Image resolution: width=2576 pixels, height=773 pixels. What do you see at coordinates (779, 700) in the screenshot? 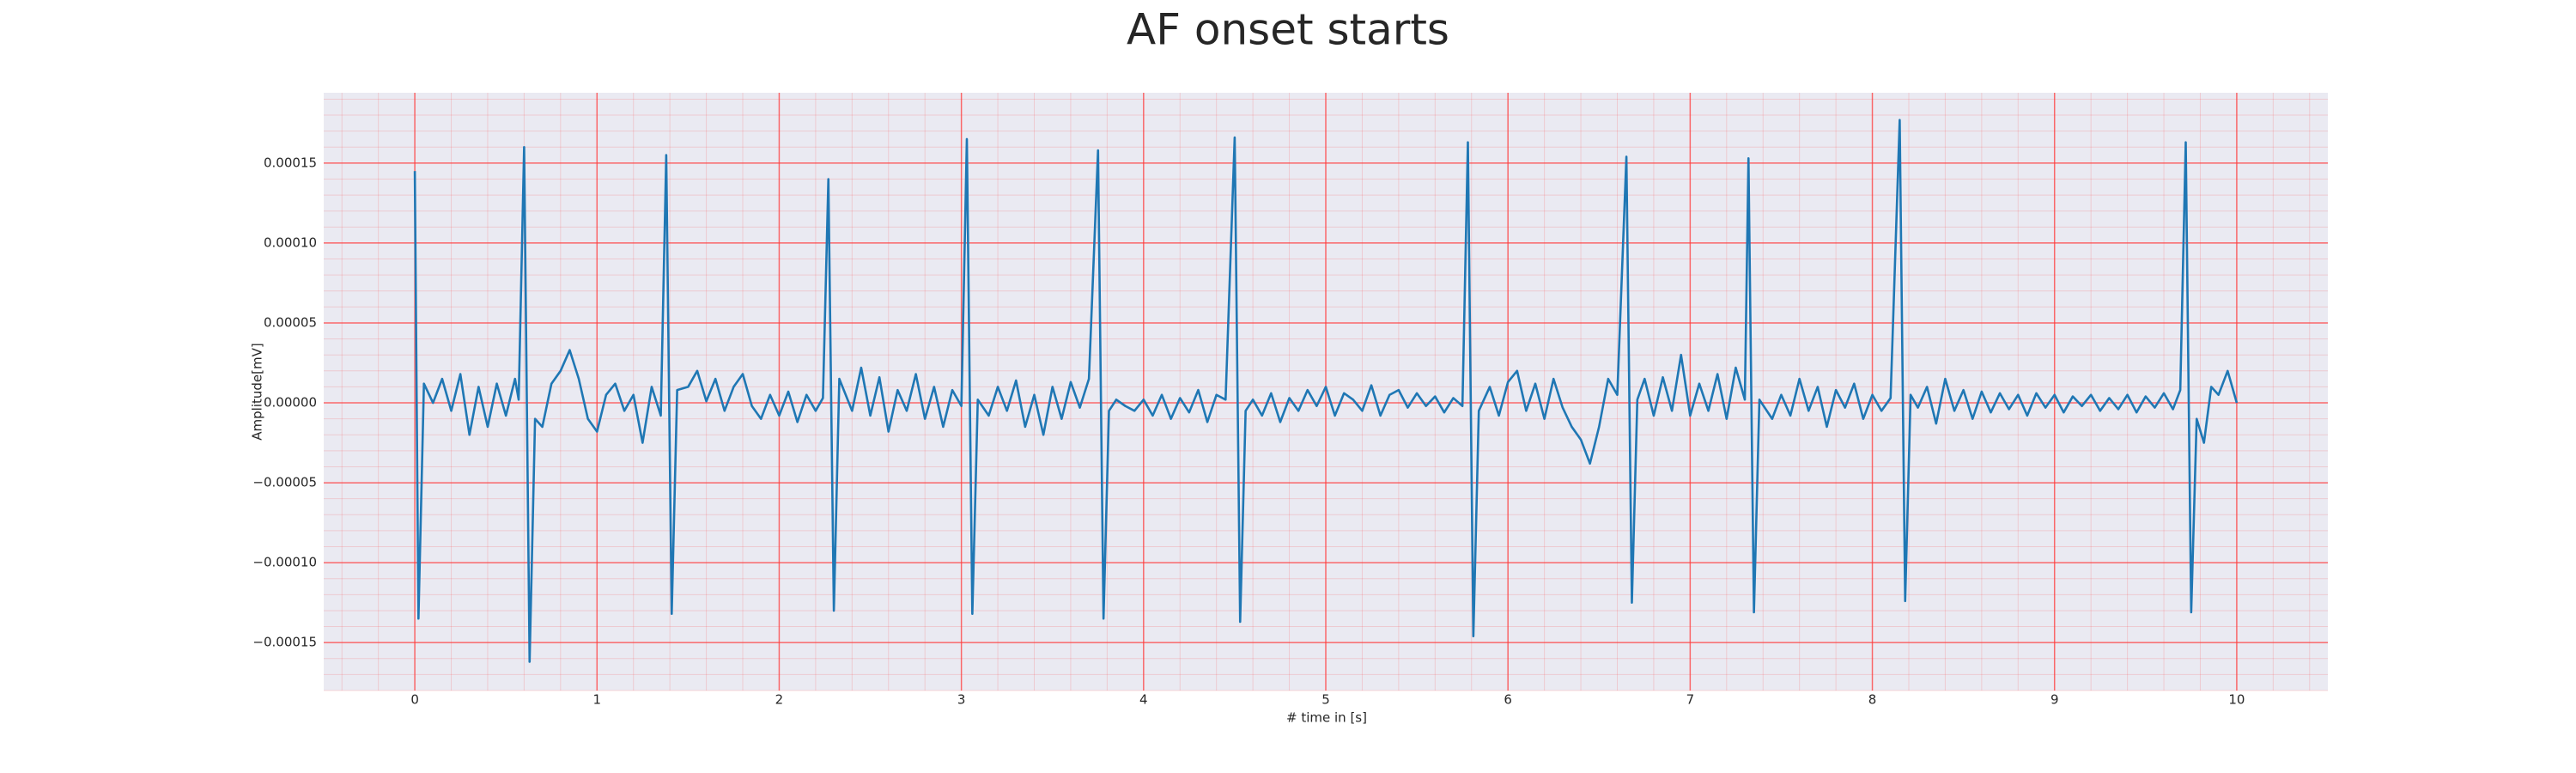
I see `x-tick-label: 2` at bounding box center [779, 700].